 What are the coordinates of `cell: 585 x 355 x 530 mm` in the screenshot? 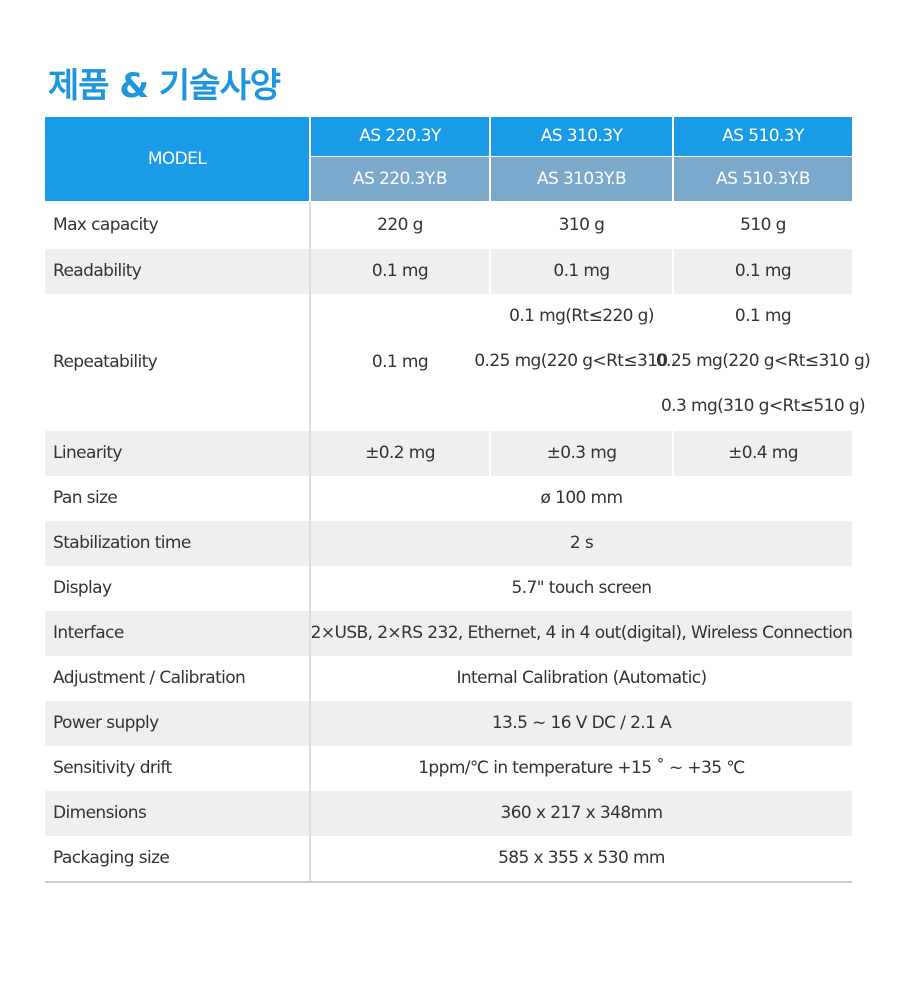 It's located at (581, 858).